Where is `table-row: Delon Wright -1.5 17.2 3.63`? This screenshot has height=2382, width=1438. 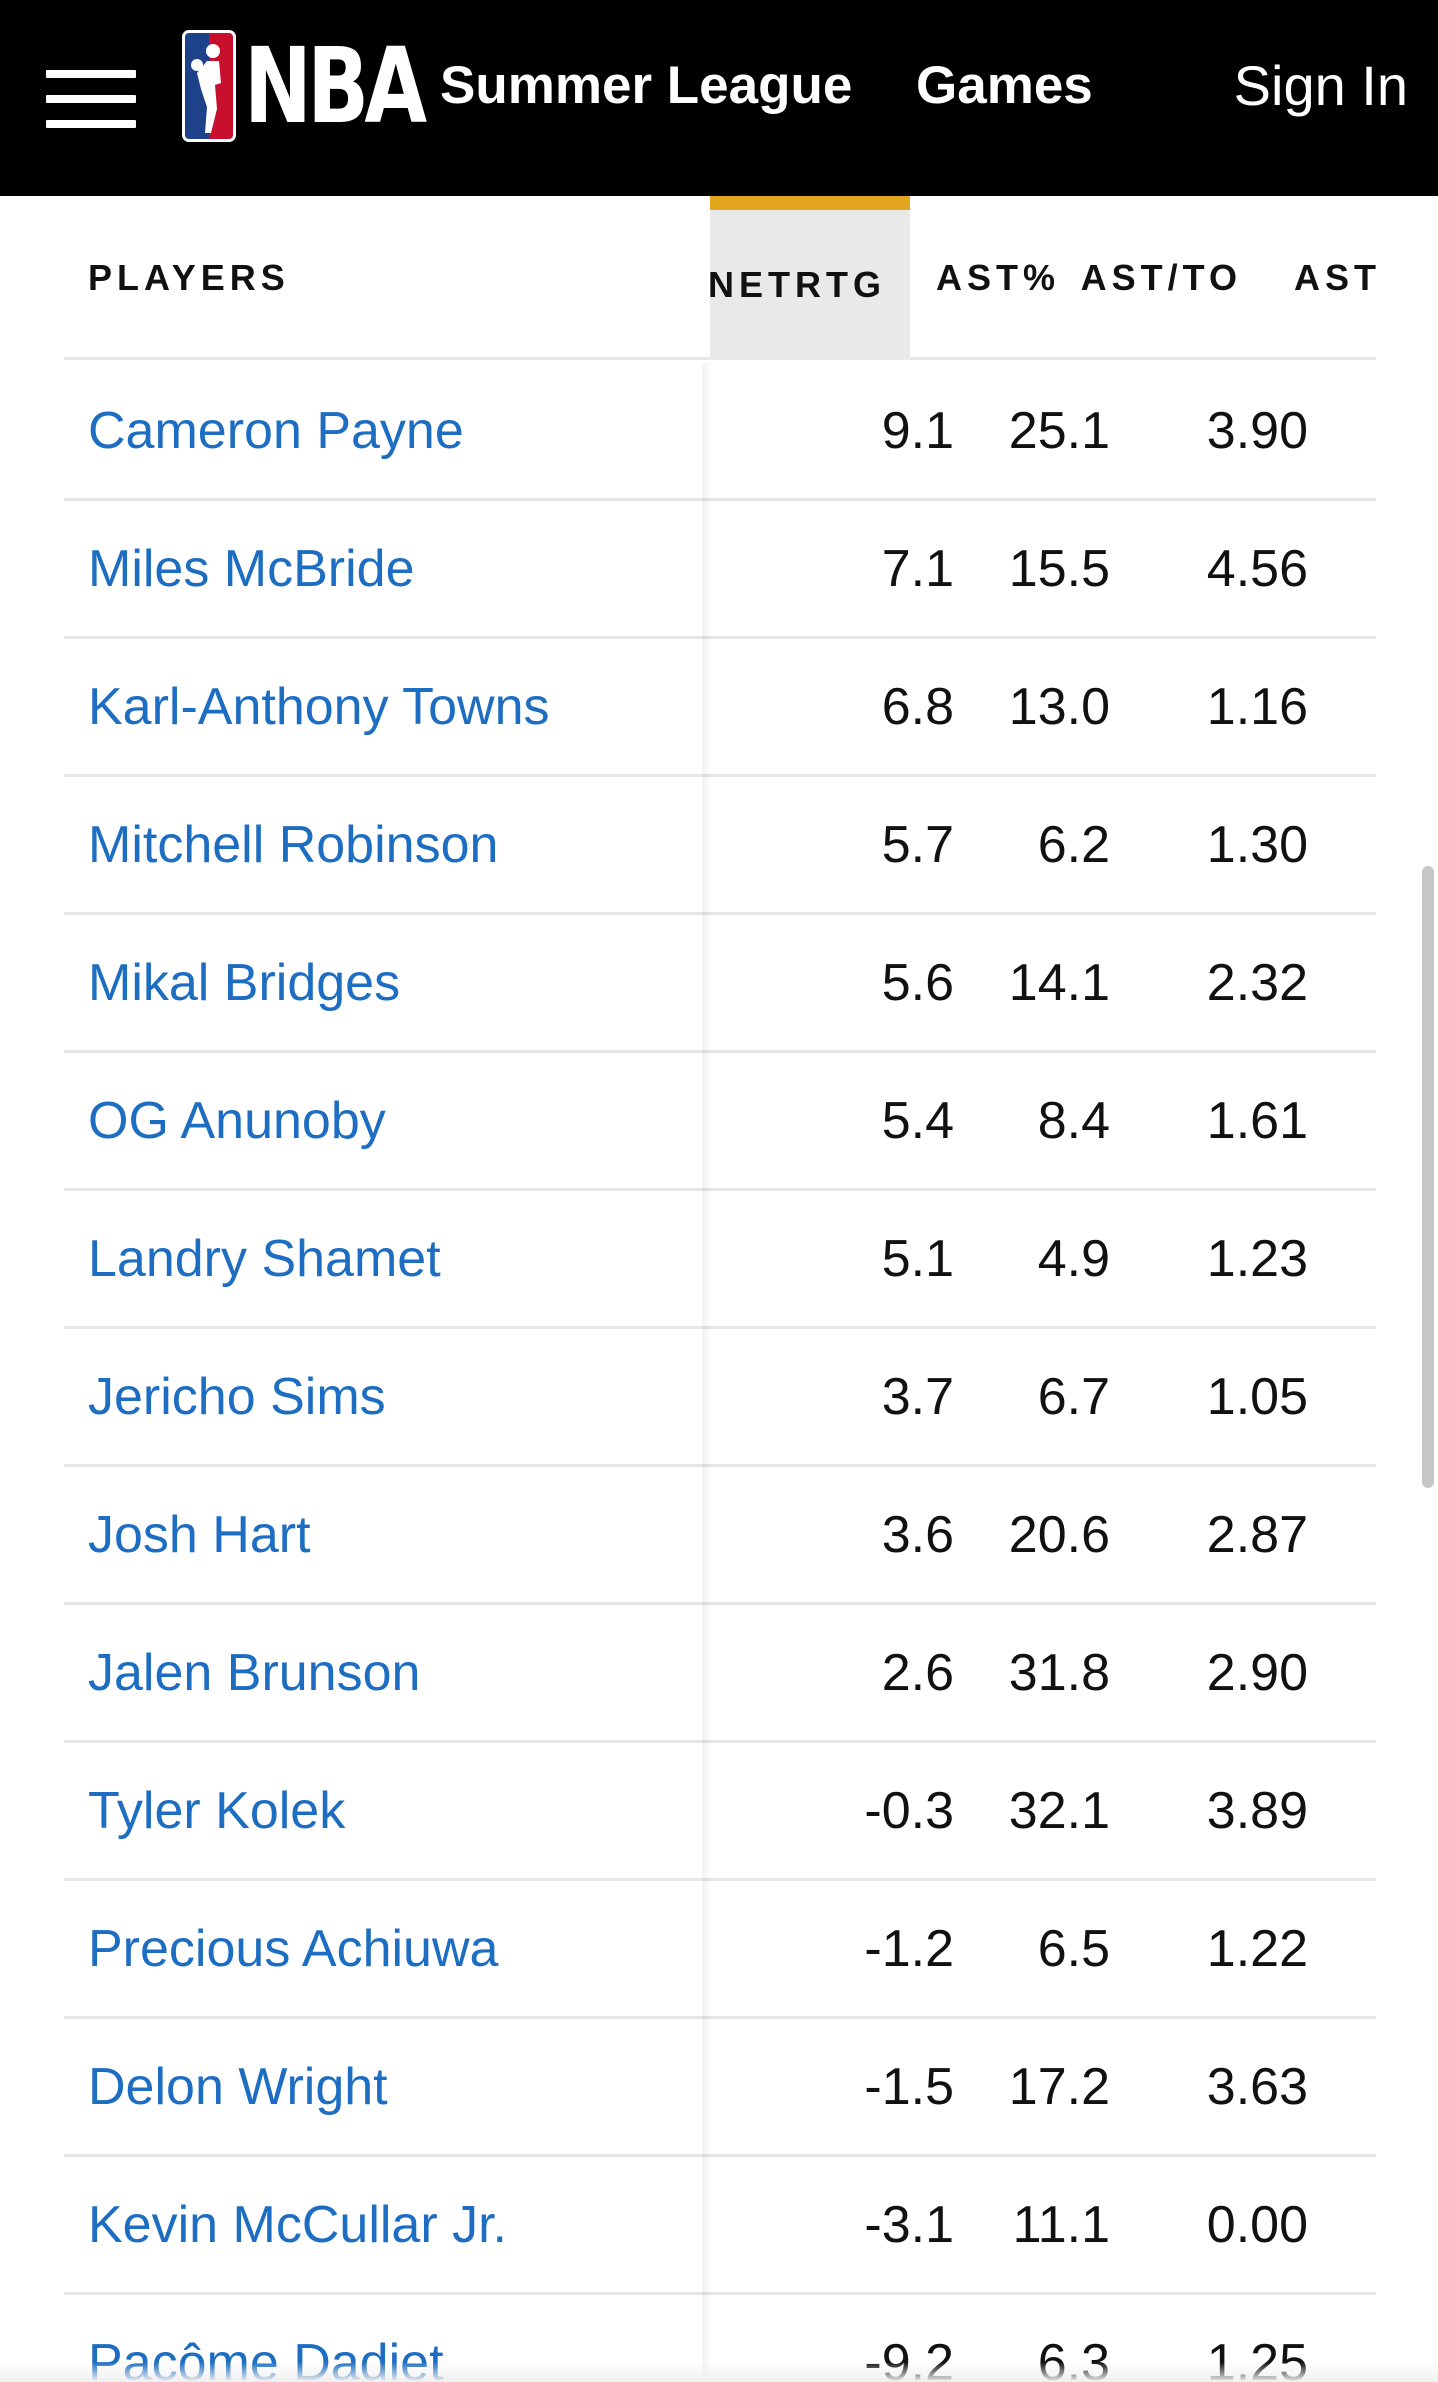 table-row: Delon Wright -1.5 17.2 3.63 is located at coordinates (720, 2088).